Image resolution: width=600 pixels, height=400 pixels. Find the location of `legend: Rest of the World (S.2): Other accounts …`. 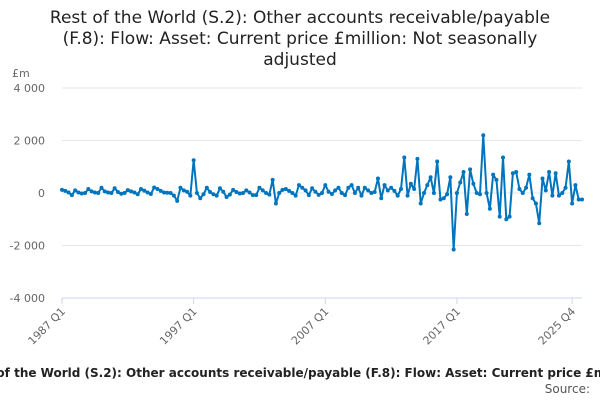

legend: Rest of the World (S.2): Other accounts … is located at coordinates (300, 373).